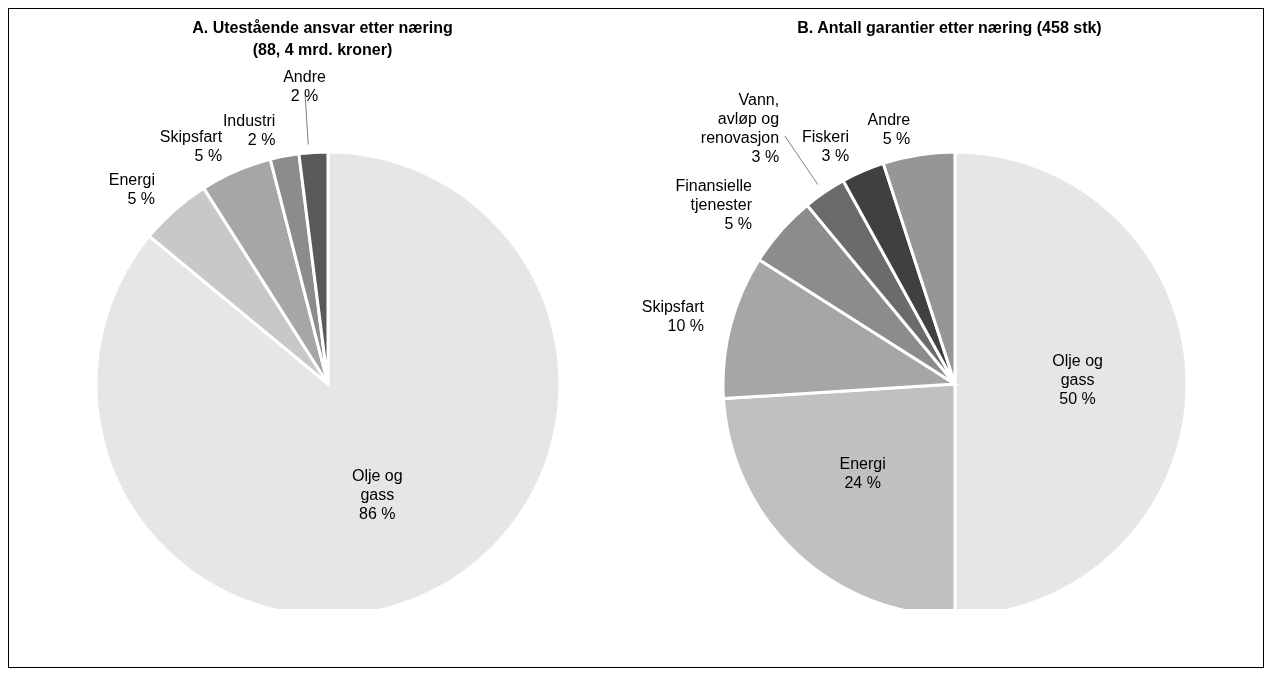  I want to click on chart-title: A. Utestående ansvar etter næring (88, 4 mrd. kroner), so click(322, 39).